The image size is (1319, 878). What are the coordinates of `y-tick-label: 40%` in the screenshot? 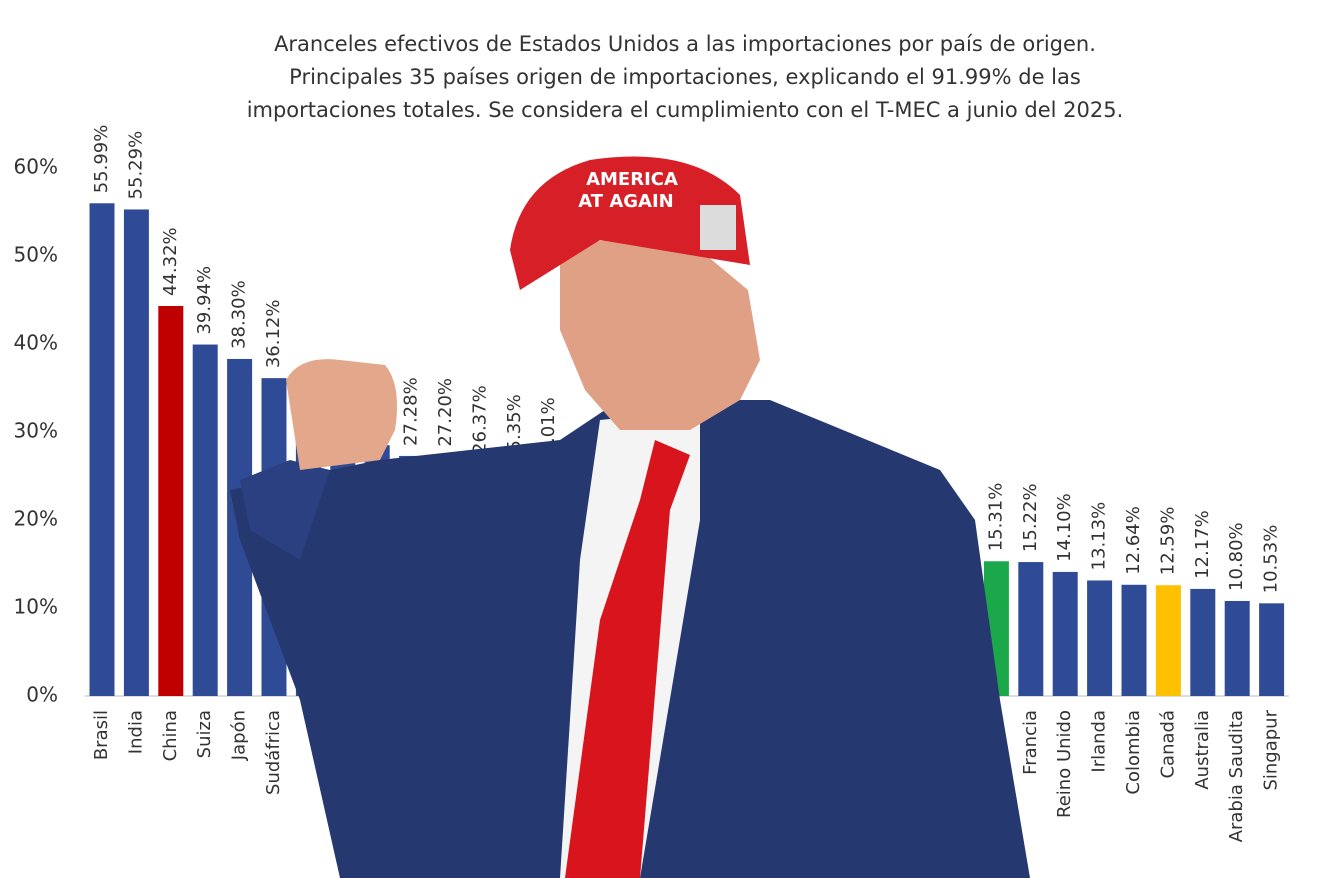 It's located at (36, 343).